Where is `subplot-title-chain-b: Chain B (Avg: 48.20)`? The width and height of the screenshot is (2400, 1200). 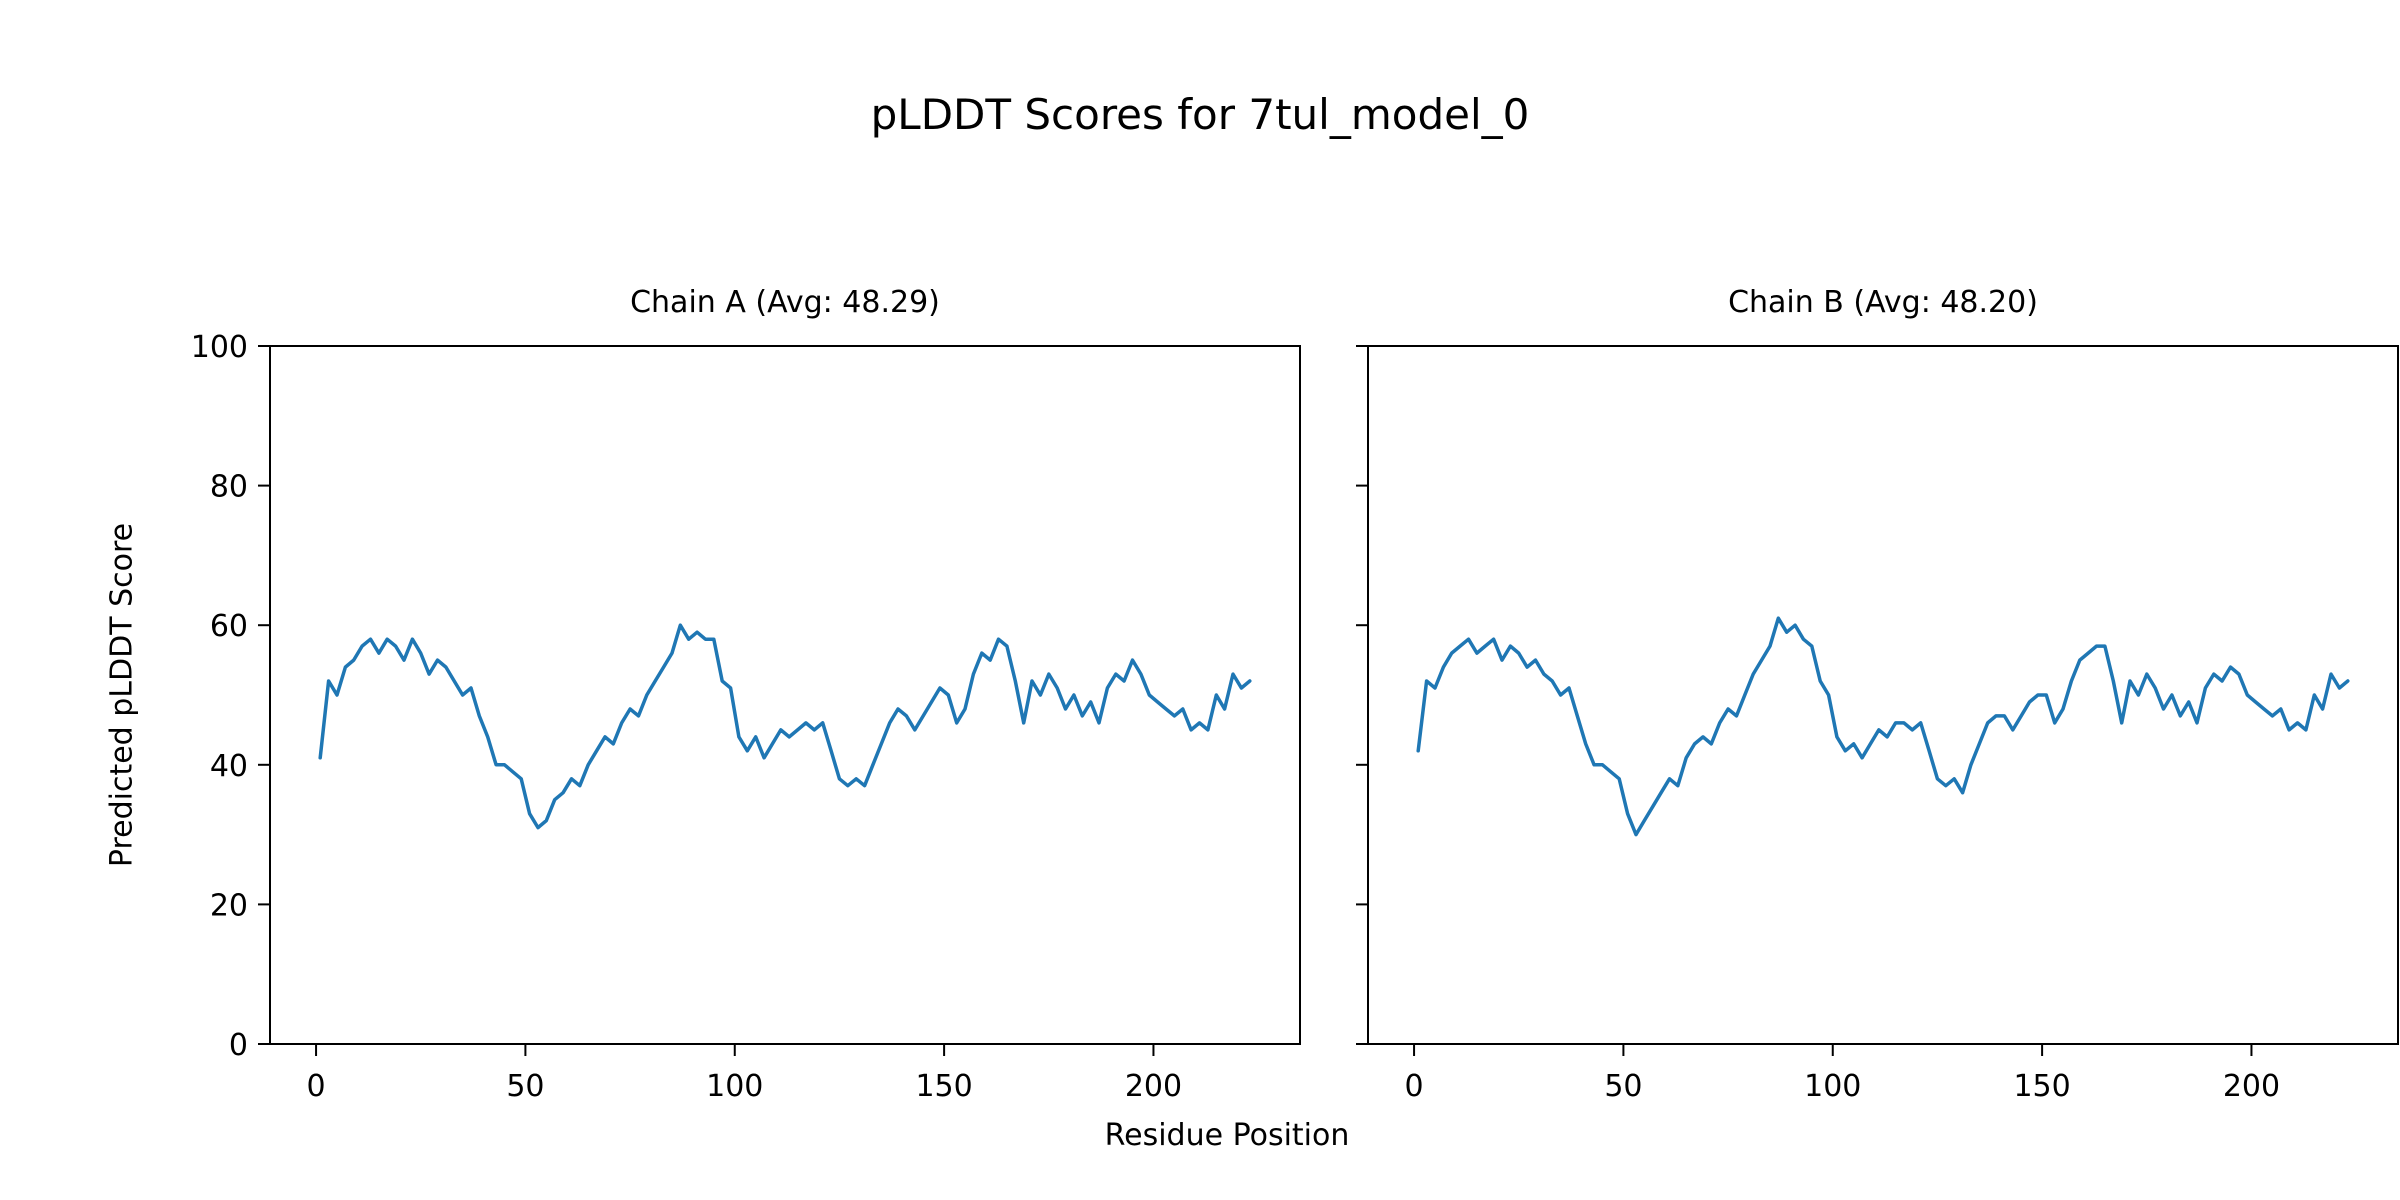
subplot-title-chain-b: Chain B (Avg: 48.20) is located at coordinates (1883, 302).